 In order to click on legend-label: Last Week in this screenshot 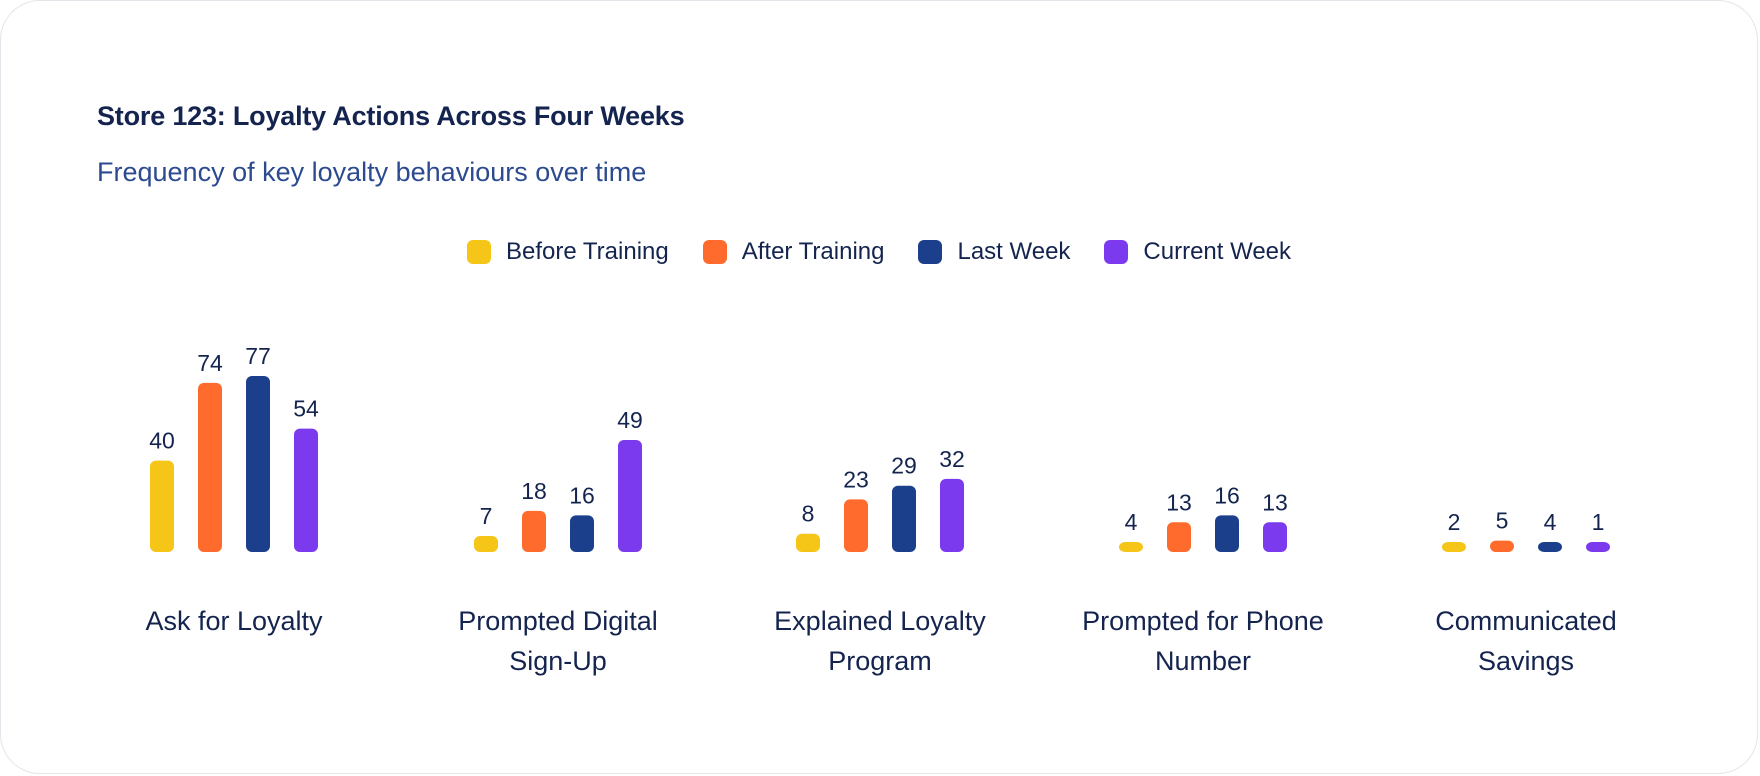, I will do `click(1014, 251)`.